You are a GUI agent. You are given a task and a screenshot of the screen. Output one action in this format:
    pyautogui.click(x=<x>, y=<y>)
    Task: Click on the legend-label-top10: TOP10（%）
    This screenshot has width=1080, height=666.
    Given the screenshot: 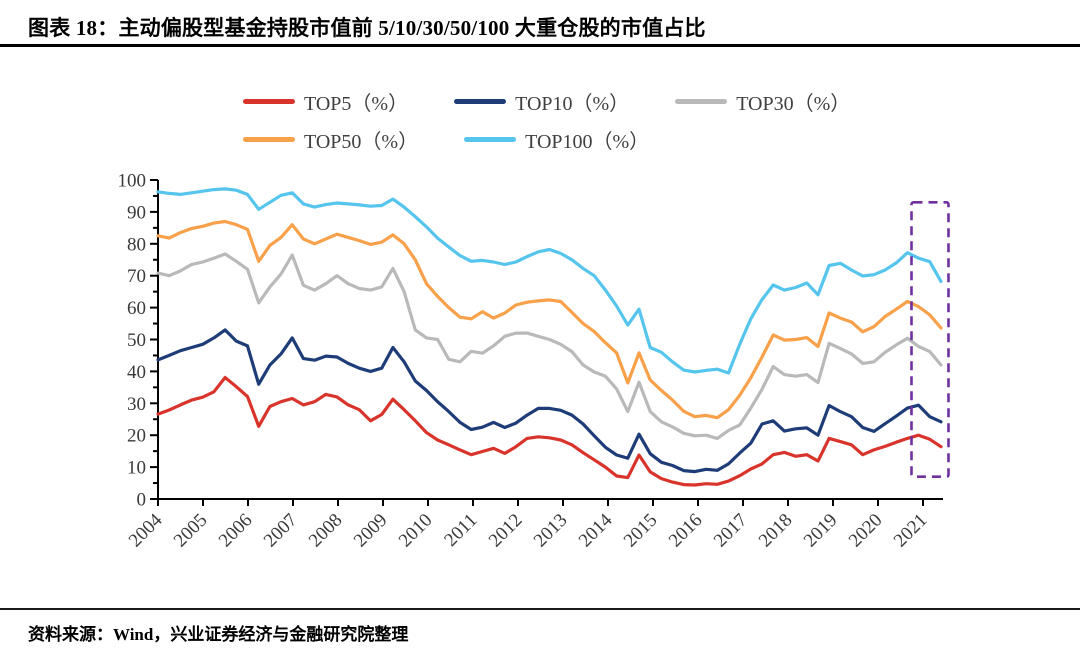 What is the action you would take?
    pyautogui.click(x=572, y=103)
    